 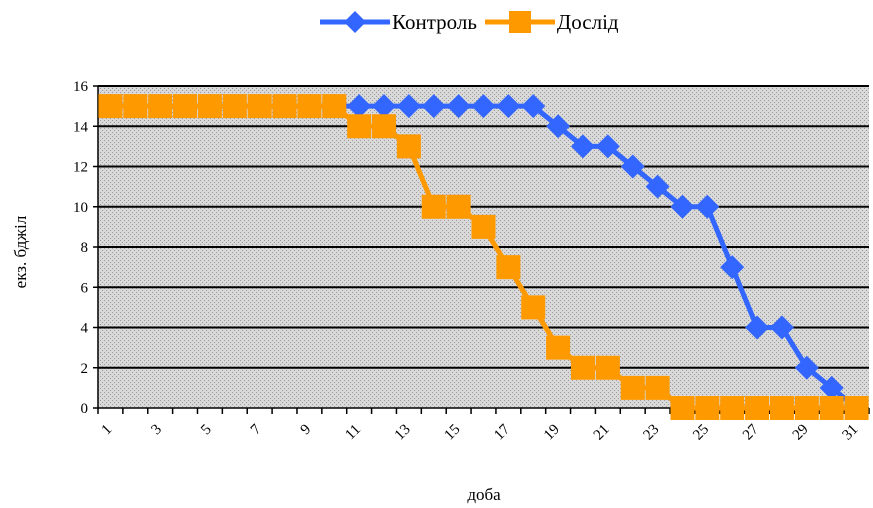 What do you see at coordinates (587, 21) in the screenshot?
I see `legend-label-experiment: Дослід` at bounding box center [587, 21].